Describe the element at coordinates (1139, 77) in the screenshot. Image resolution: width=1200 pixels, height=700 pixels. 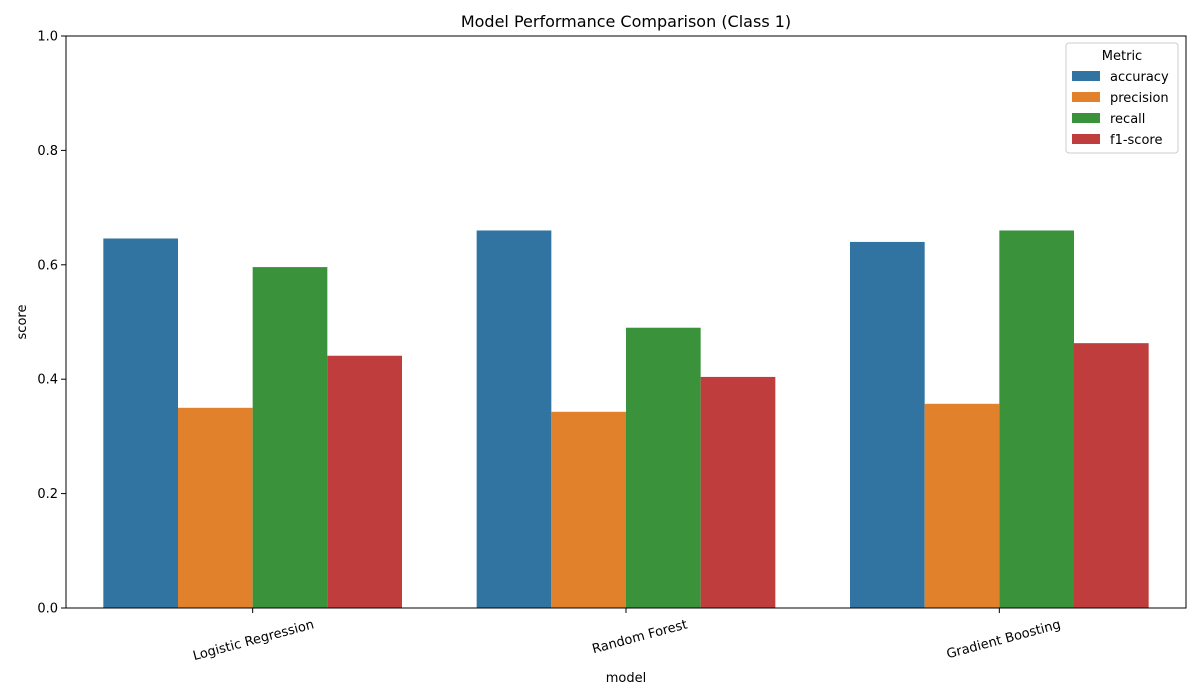
I see `legend-label-accuracy: accuracy` at that location.